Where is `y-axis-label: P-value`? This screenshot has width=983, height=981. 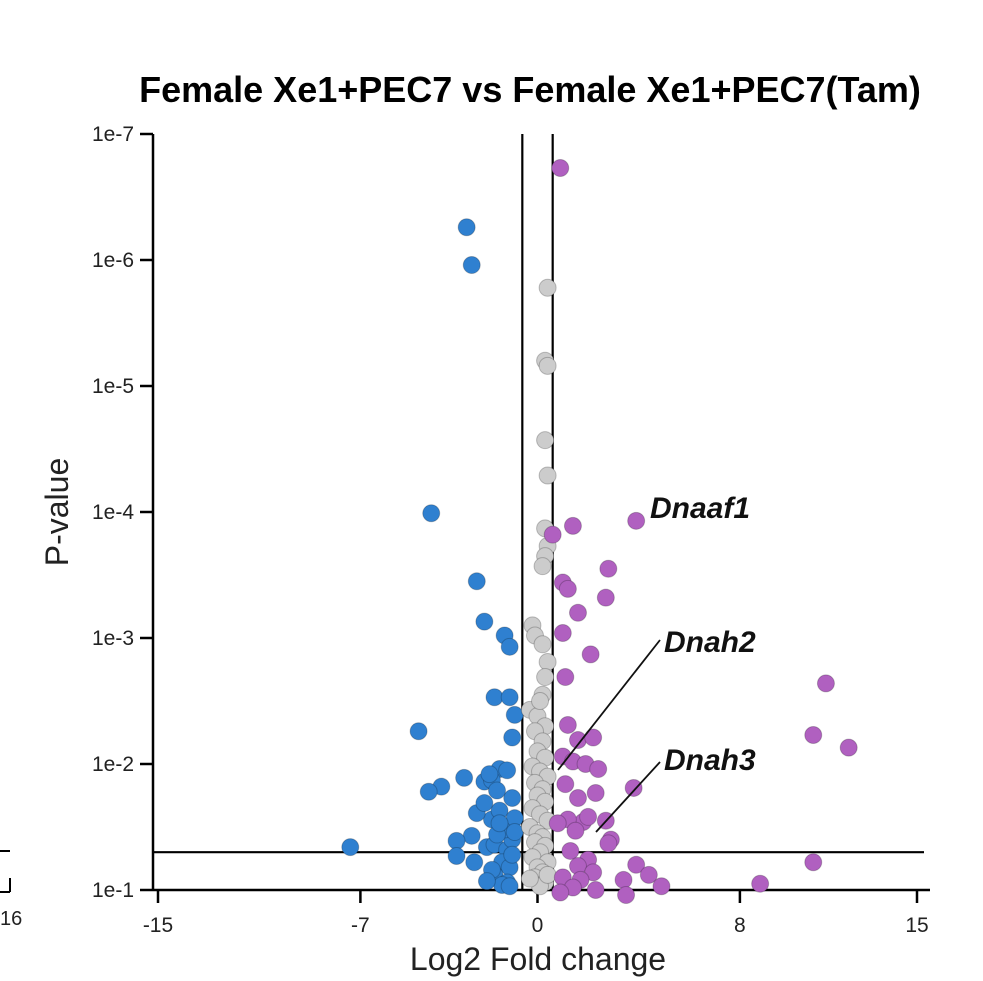
y-axis-label: P-value is located at coordinates (57, 512).